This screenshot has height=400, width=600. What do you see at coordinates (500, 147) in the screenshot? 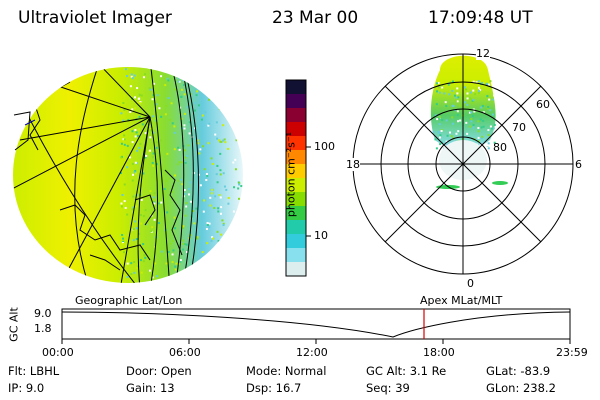
I see `lat-label-80: 80` at bounding box center [500, 147].